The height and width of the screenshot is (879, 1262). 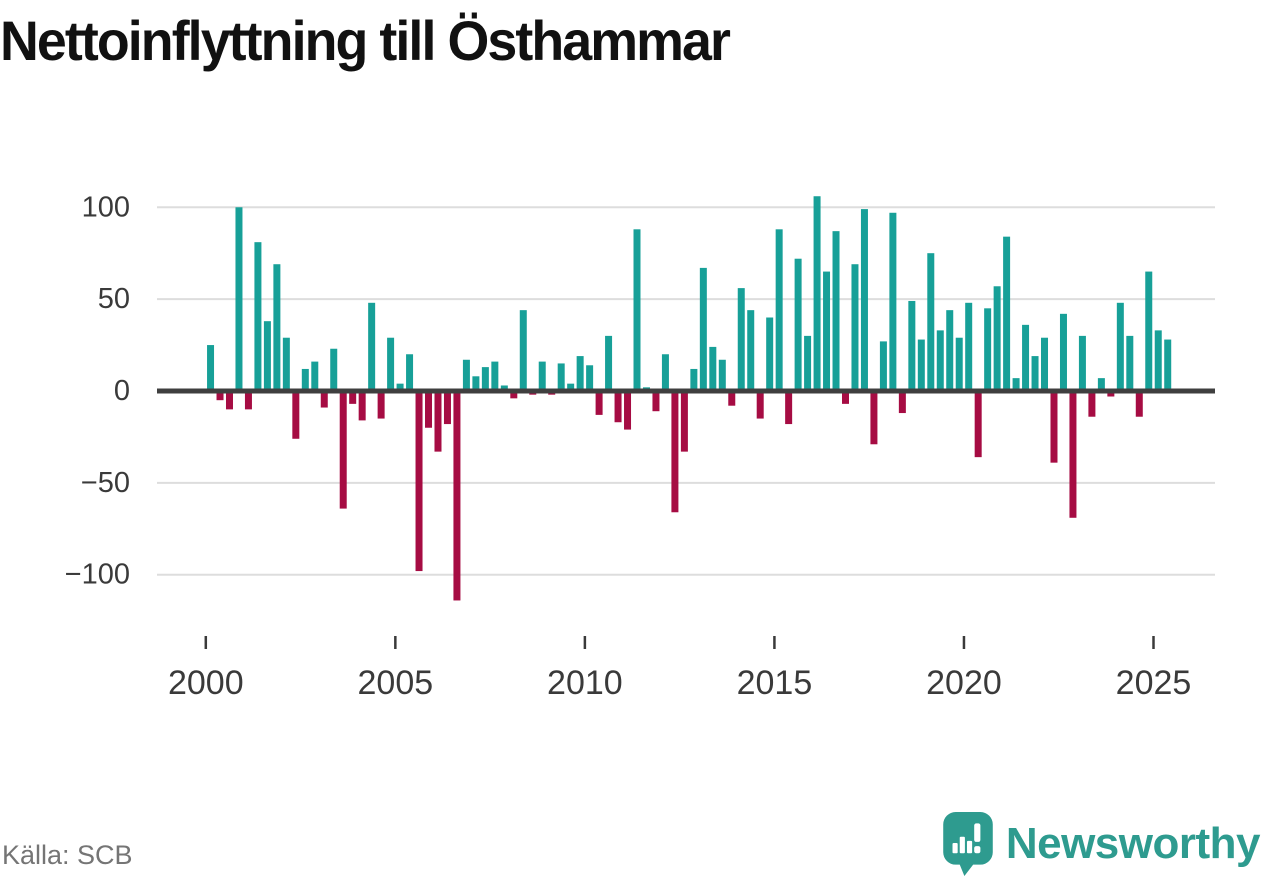 What do you see at coordinates (97, 575) in the screenshot?
I see `y-axis-tick-label: −100` at bounding box center [97, 575].